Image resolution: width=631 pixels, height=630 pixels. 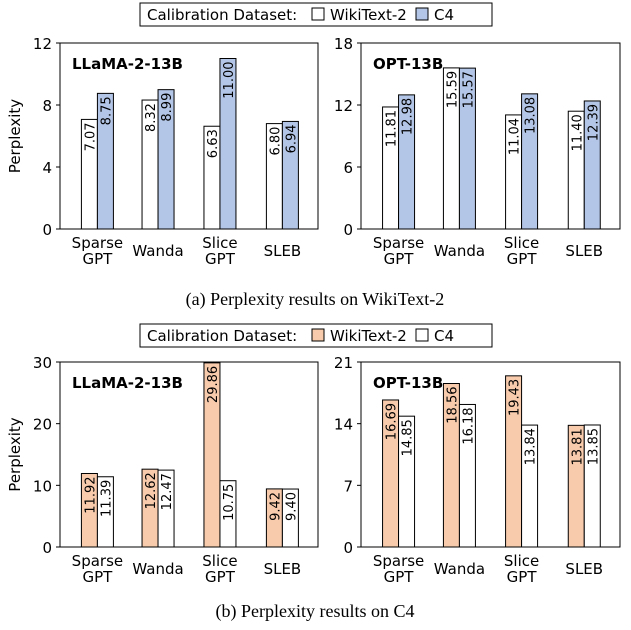 What do you see at coordinates (106, 110) in the screenshot?
I see `data-label: 8.75` at bounding box center [106, 110].